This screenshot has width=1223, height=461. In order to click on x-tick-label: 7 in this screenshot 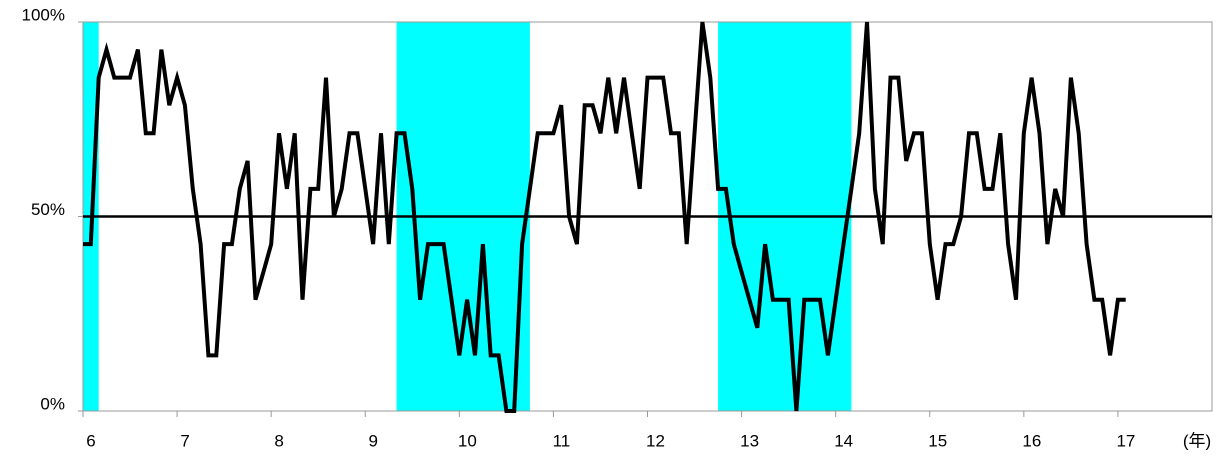, I will do `click(184, 440)`.